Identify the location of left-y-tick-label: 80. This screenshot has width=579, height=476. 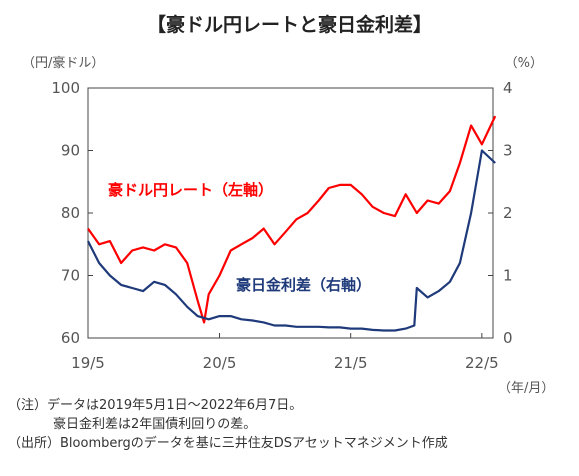
(70, 213).